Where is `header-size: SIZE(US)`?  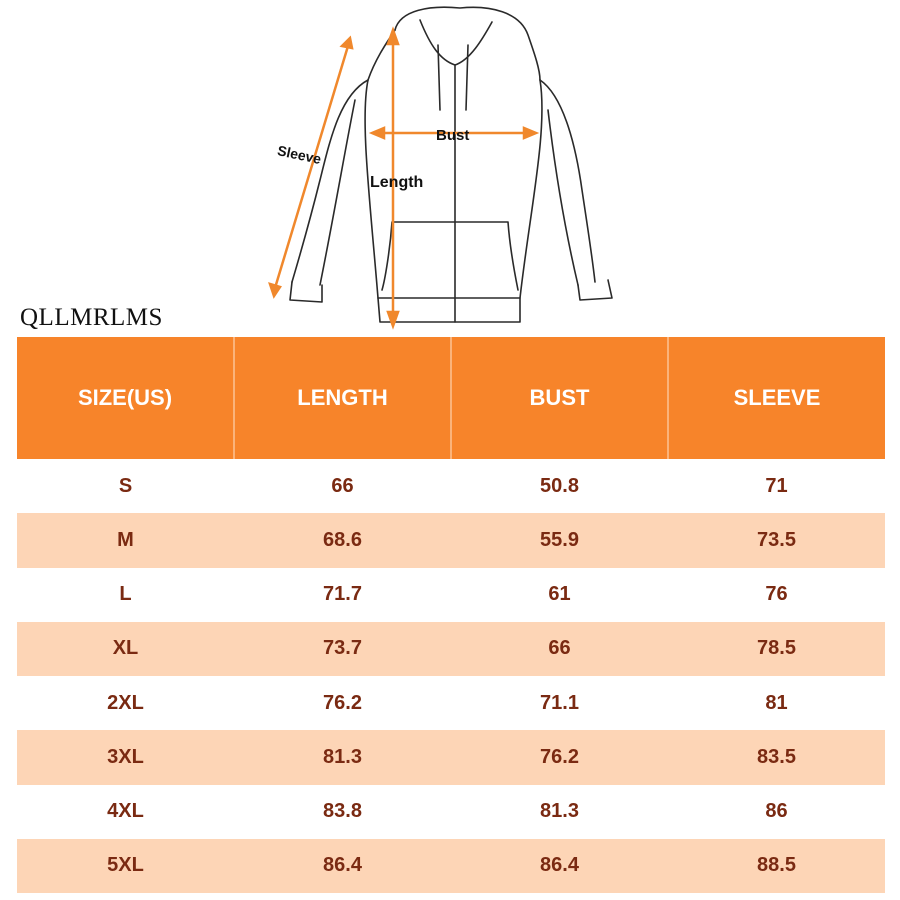 header-size: SIZE(US) is located at coordinates (125, 398).